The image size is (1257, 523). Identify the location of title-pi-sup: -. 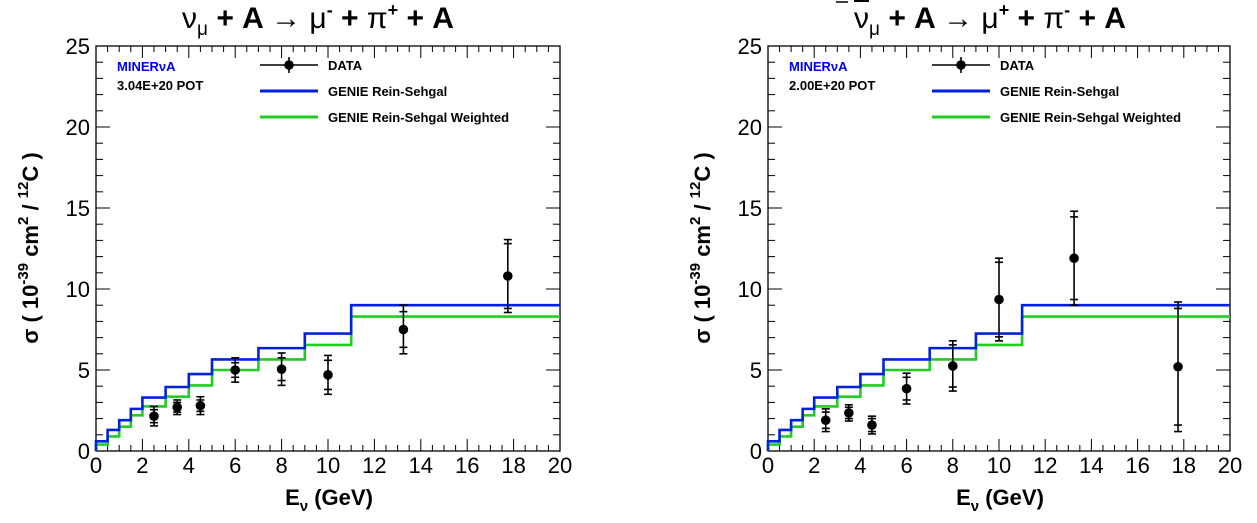
(1067, 10).